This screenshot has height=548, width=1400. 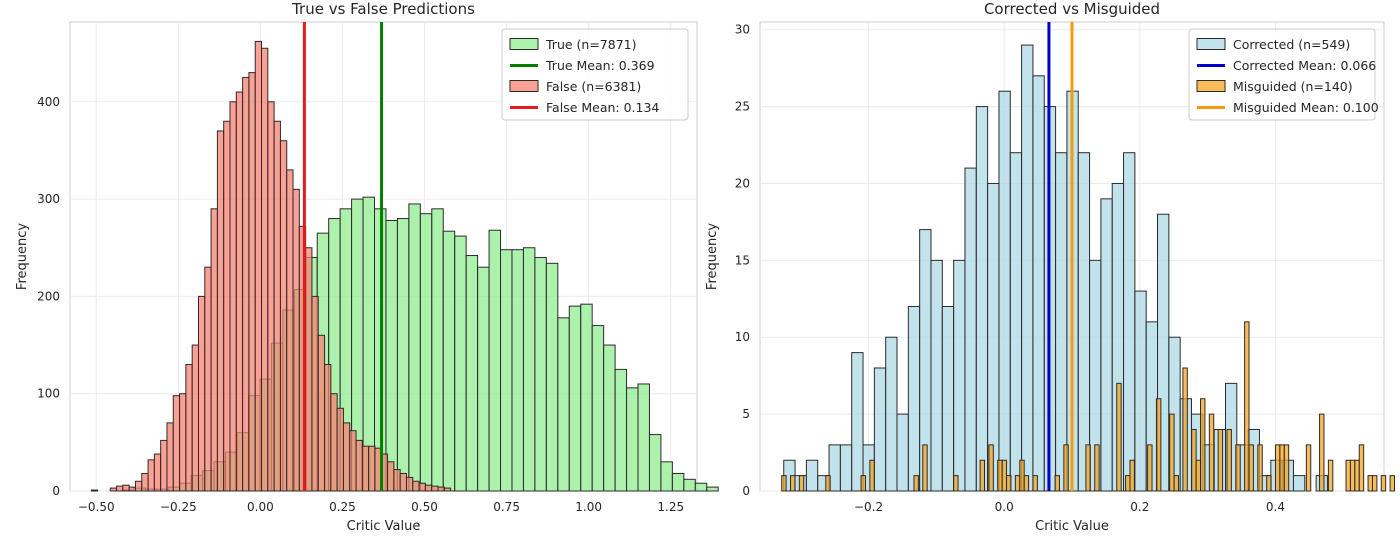 I want to click on y-tick-label: 200, so click(x=48, y=296).